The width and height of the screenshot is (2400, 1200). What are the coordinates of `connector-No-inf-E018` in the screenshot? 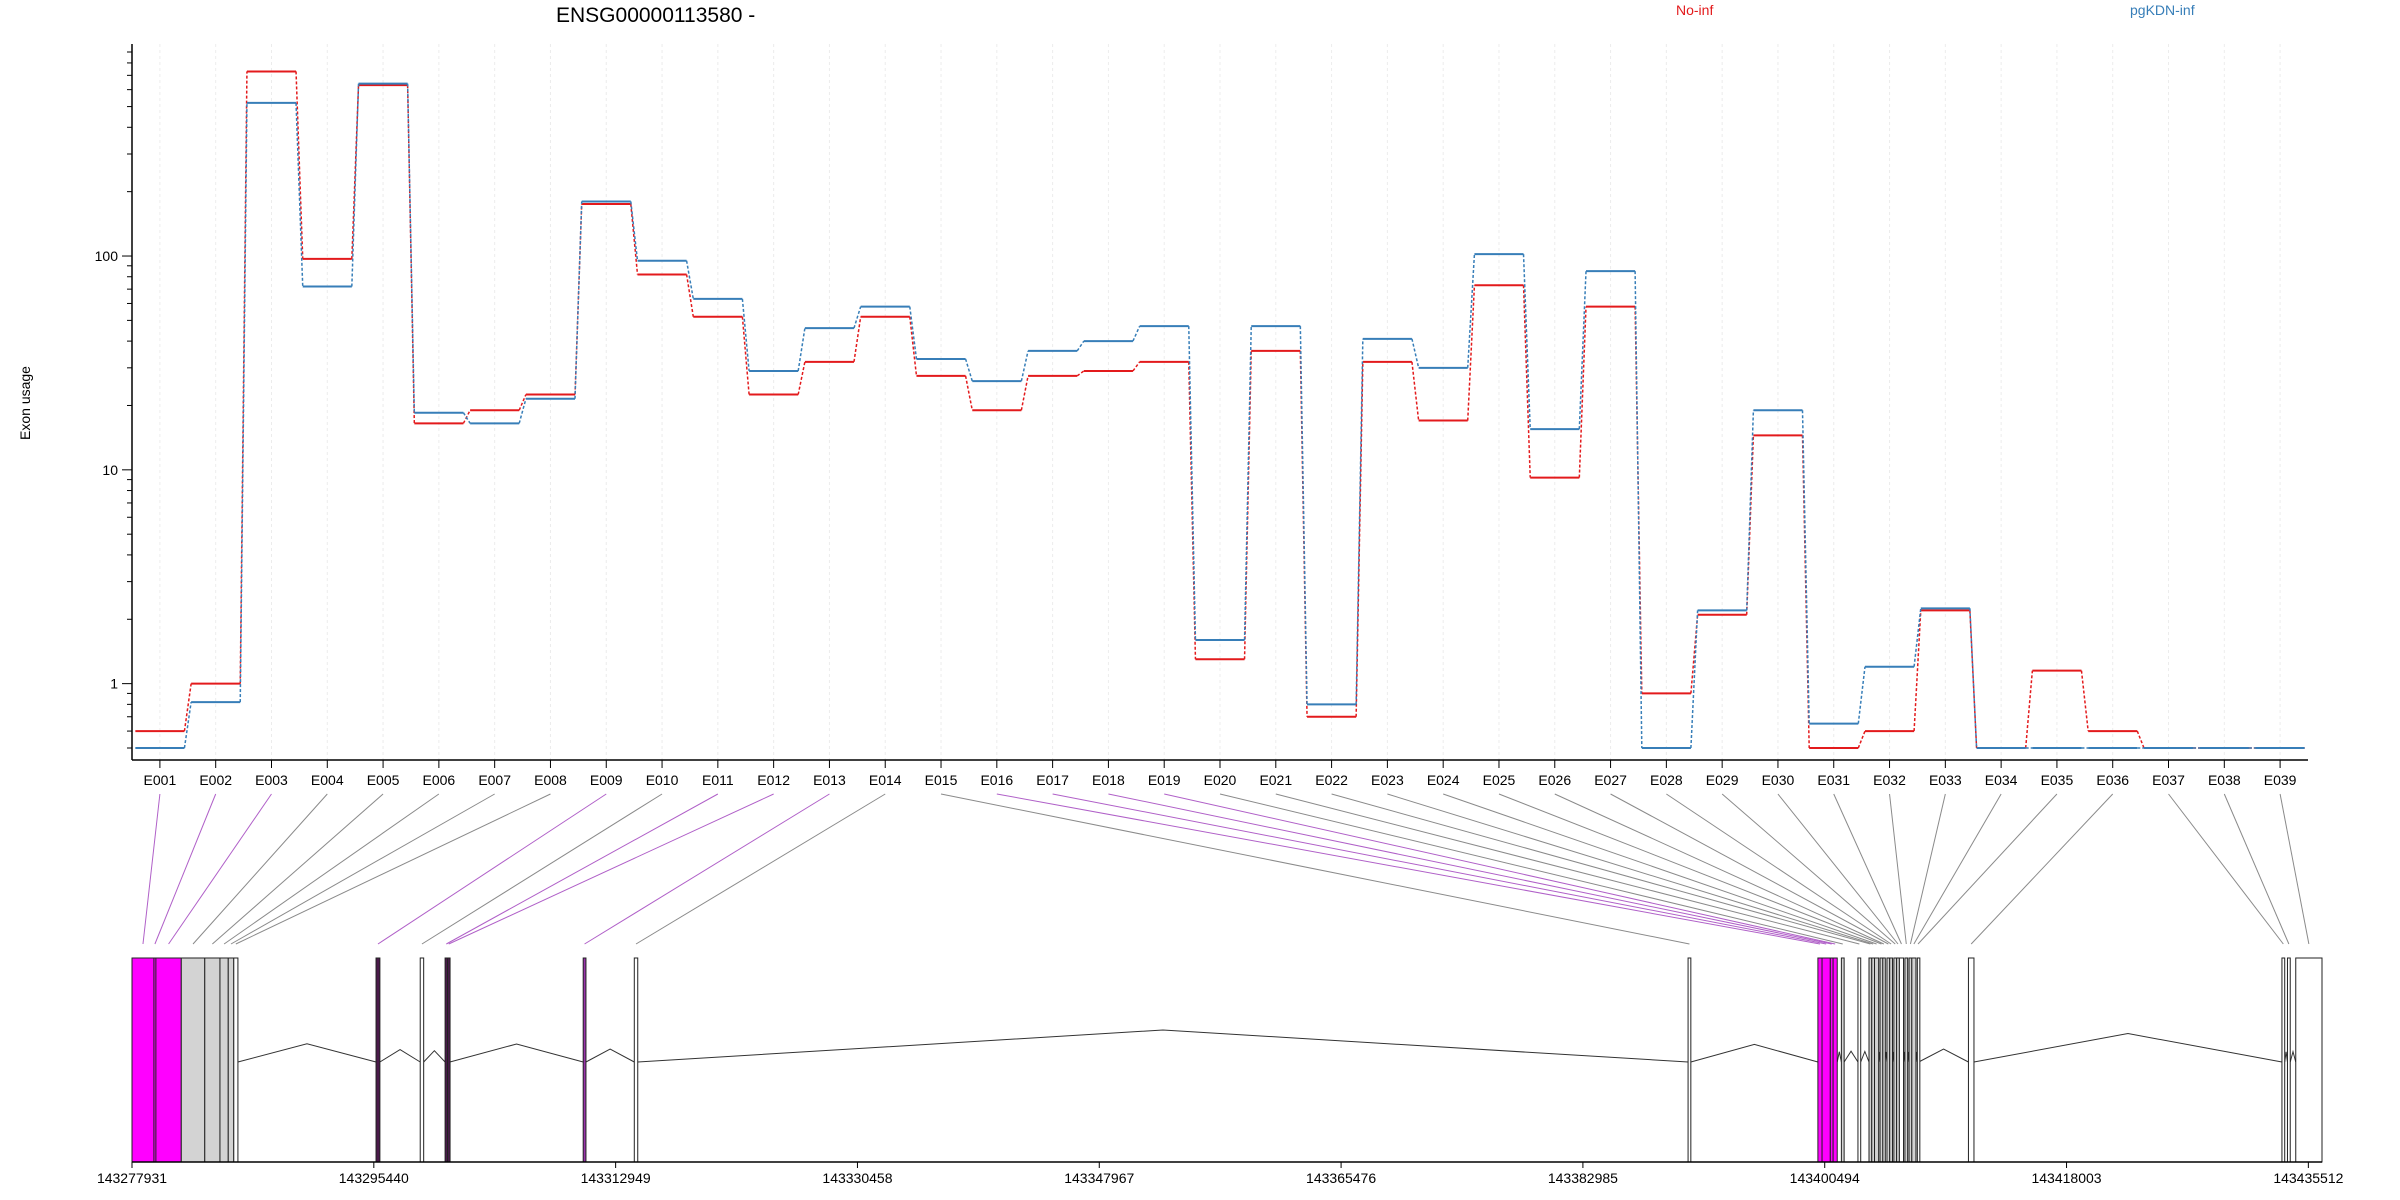 It's located at (1136, 366).